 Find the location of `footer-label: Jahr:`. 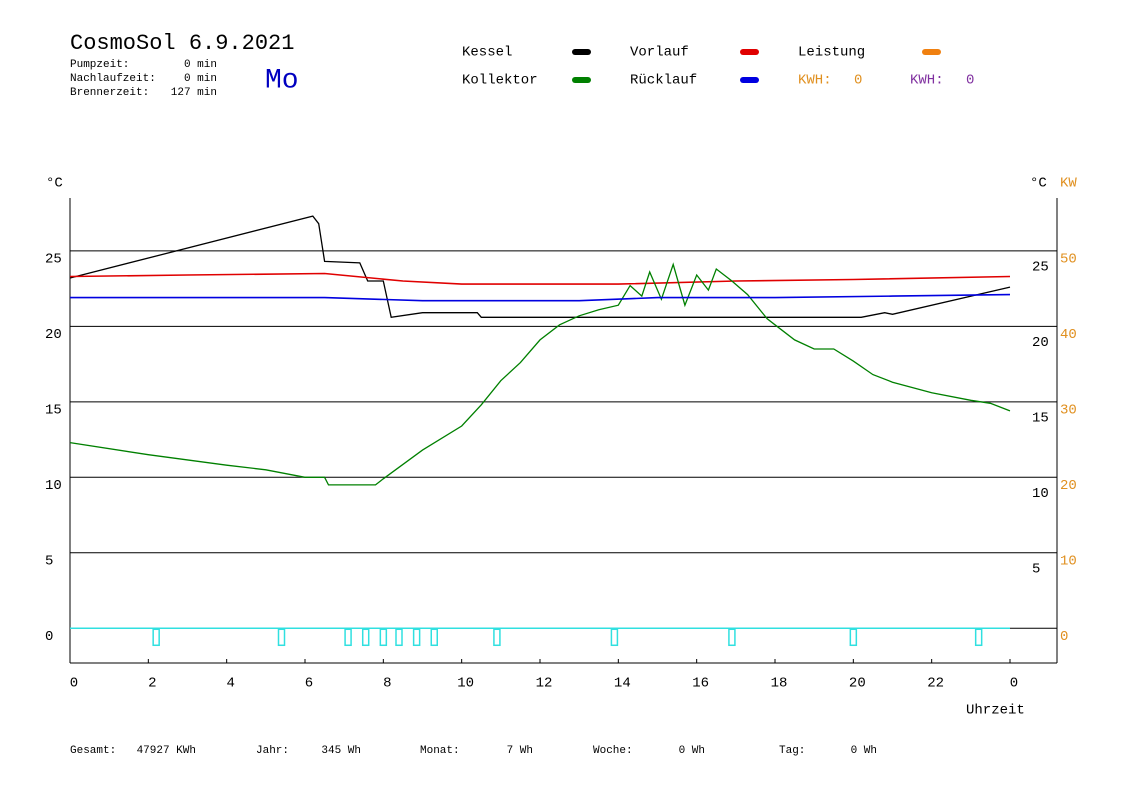

footer-label: Jahr: is located at coordinates (272, 751).